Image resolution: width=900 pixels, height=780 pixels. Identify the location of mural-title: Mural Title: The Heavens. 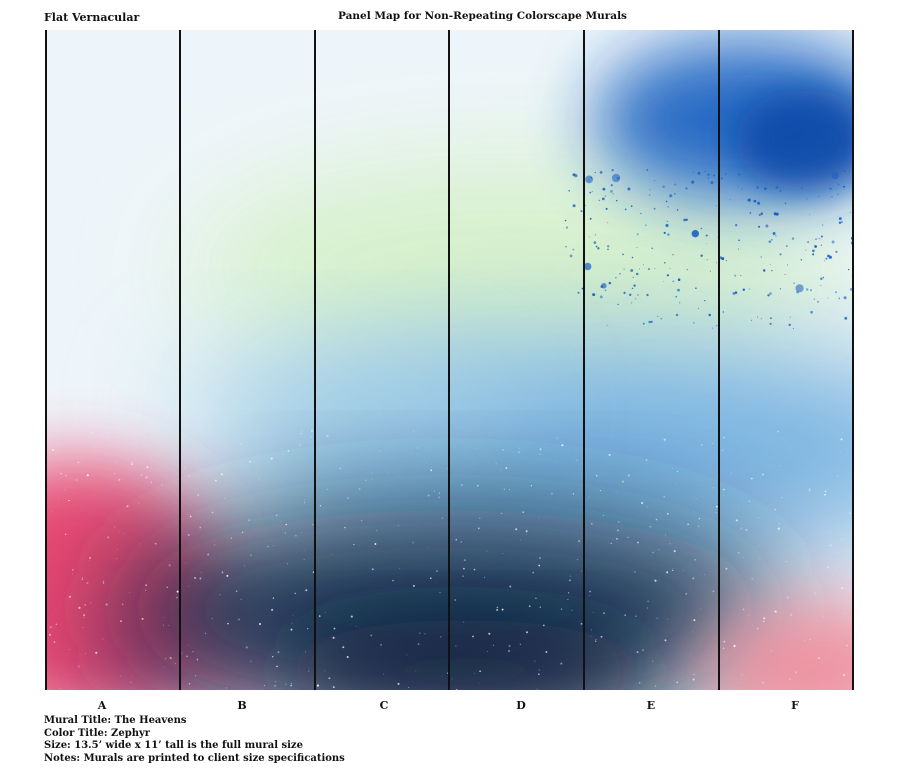
(115, 720).